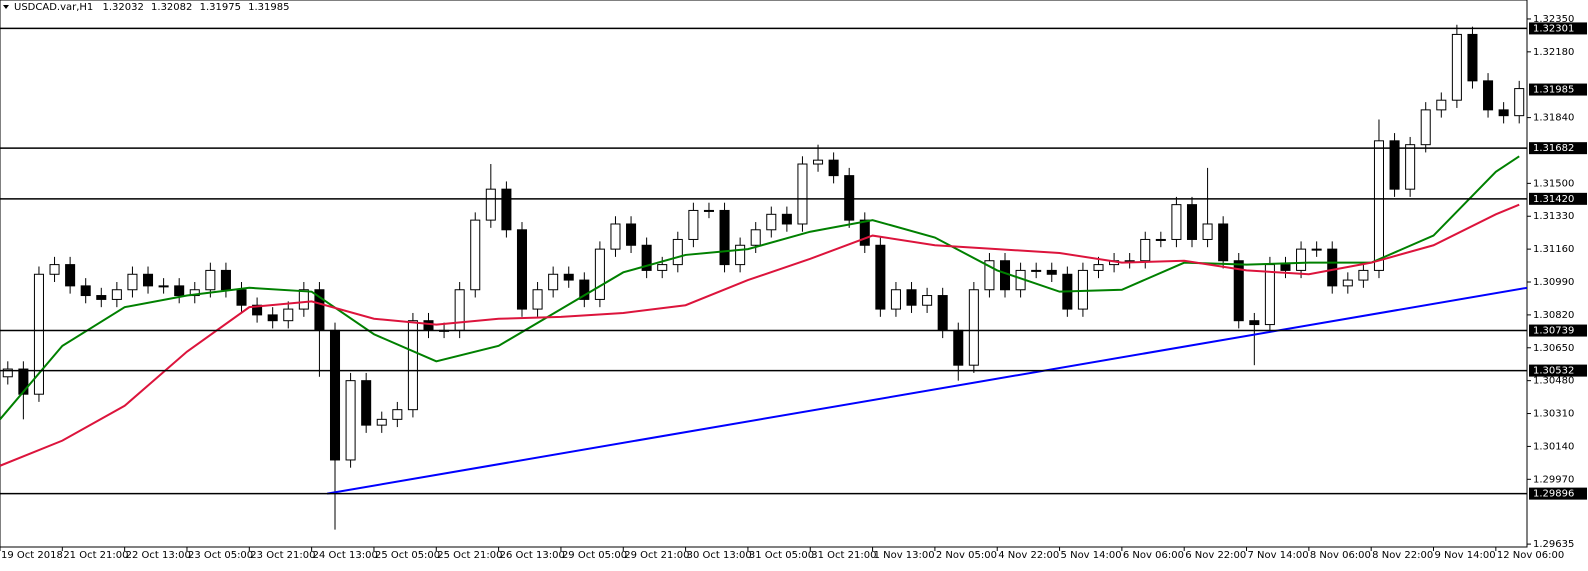 This screenshot has height=571, width=1588. What do you see at coordinates (345, 555) in the screenshot?
I see `x-tick-label: 24 Oct 13:00` at bounding box center [345, 555].